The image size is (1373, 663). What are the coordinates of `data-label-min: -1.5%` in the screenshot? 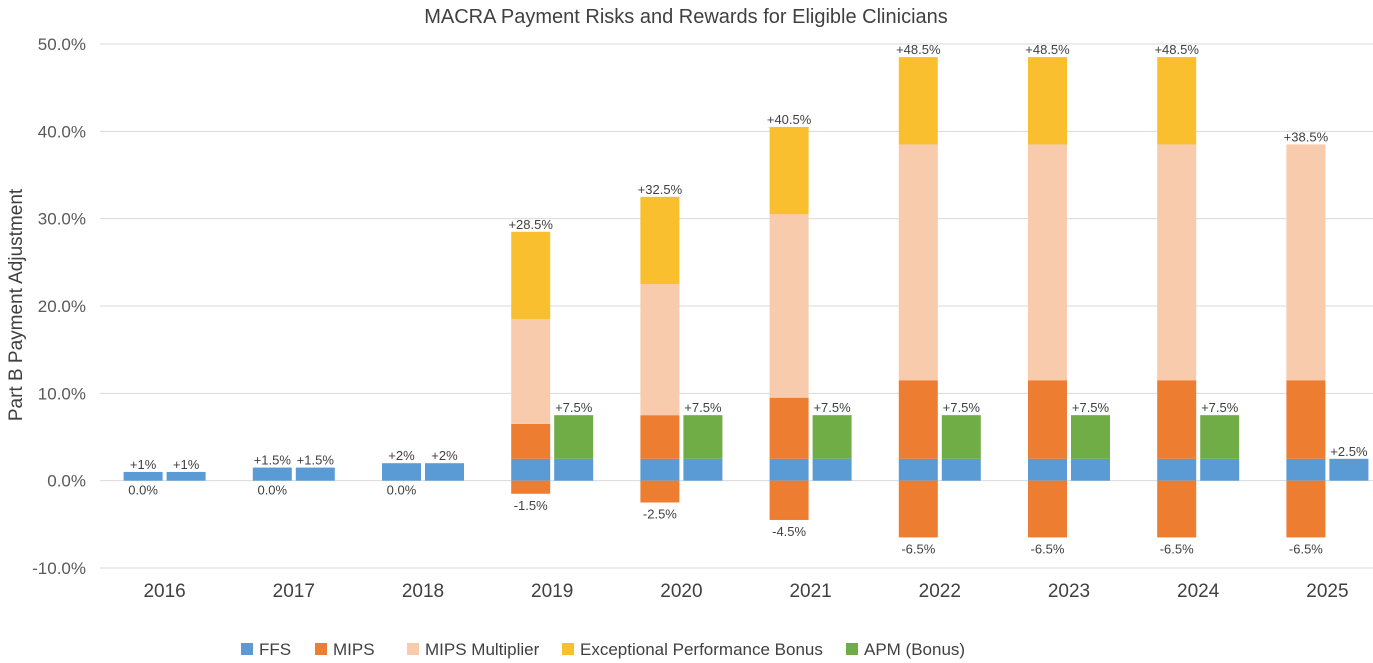 It's located at (531, 505).